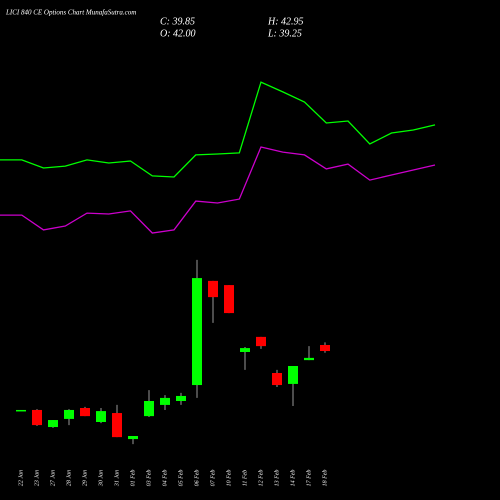  What do you see at coordinates (284, 33) in the screenshot?
I see `ohlc-low: L: 39.25` at bounding box center [284, 33].